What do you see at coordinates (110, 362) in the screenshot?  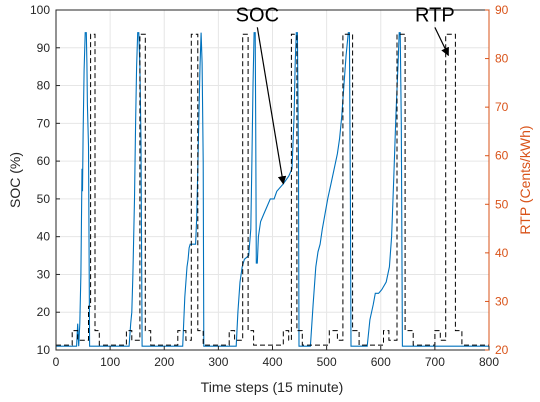 I see `x-tick-label: 100` at bounding box center [110, 362].